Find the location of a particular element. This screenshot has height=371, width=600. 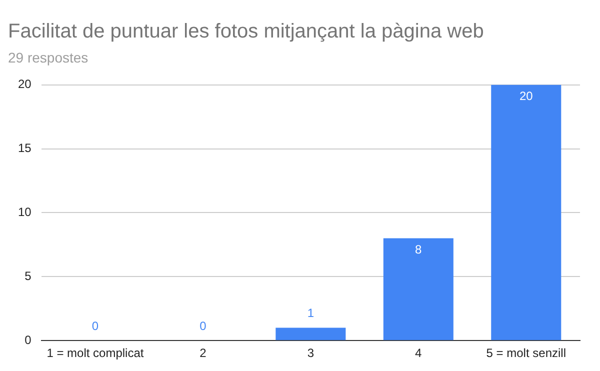

data-label: 1 is located at coordinates (310, 313).